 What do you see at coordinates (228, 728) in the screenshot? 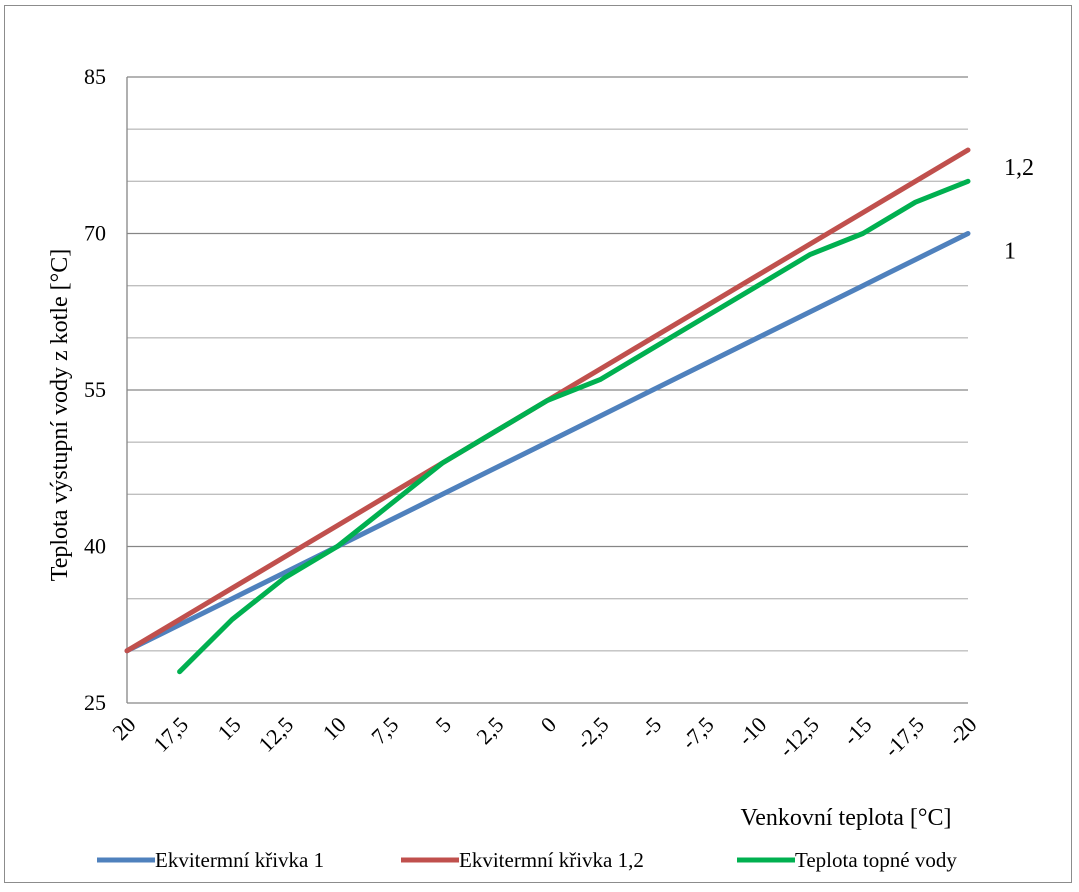
I see `x-tick-label: 15` at bounding box center [228, 728].